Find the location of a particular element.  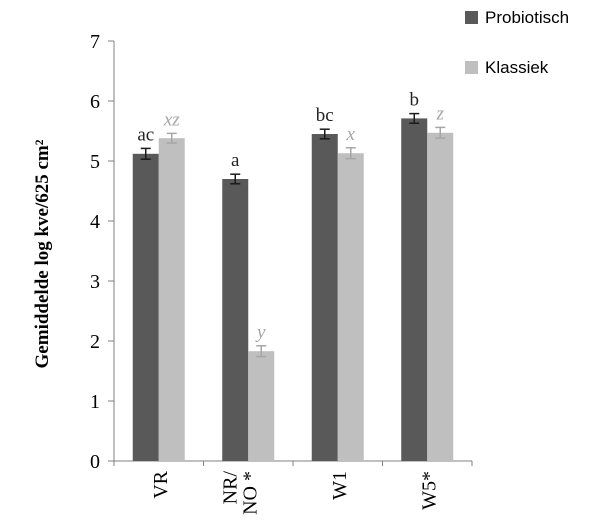

legend-label: Probiotisch is located at coordinates (527, 17).